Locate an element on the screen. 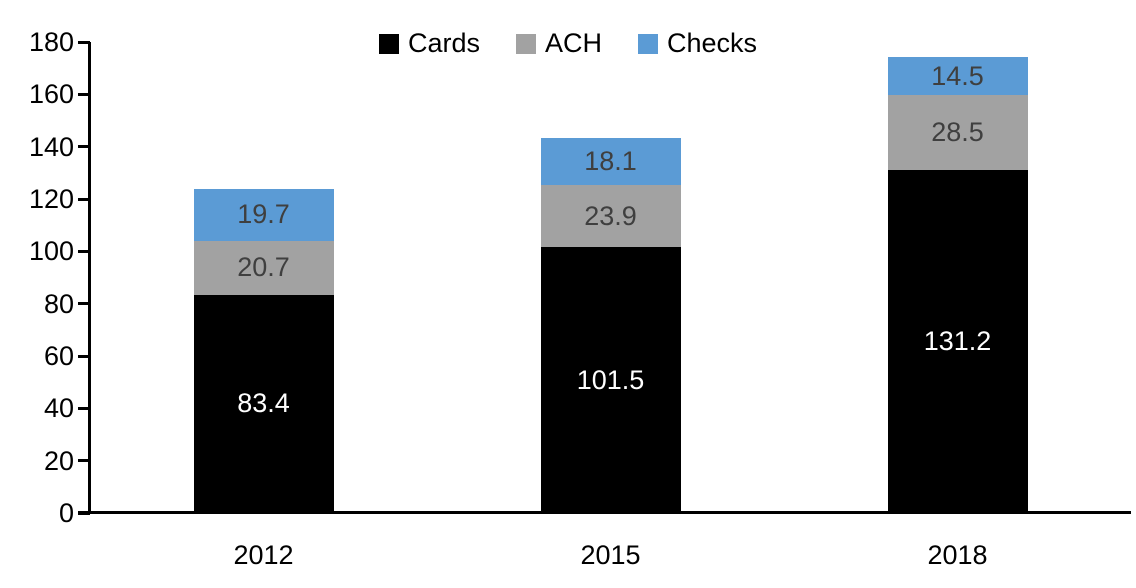 Image resolution: width=1136 pixels, height=588 pixels. legend-label: ACH is located at coordinates (573, 43).